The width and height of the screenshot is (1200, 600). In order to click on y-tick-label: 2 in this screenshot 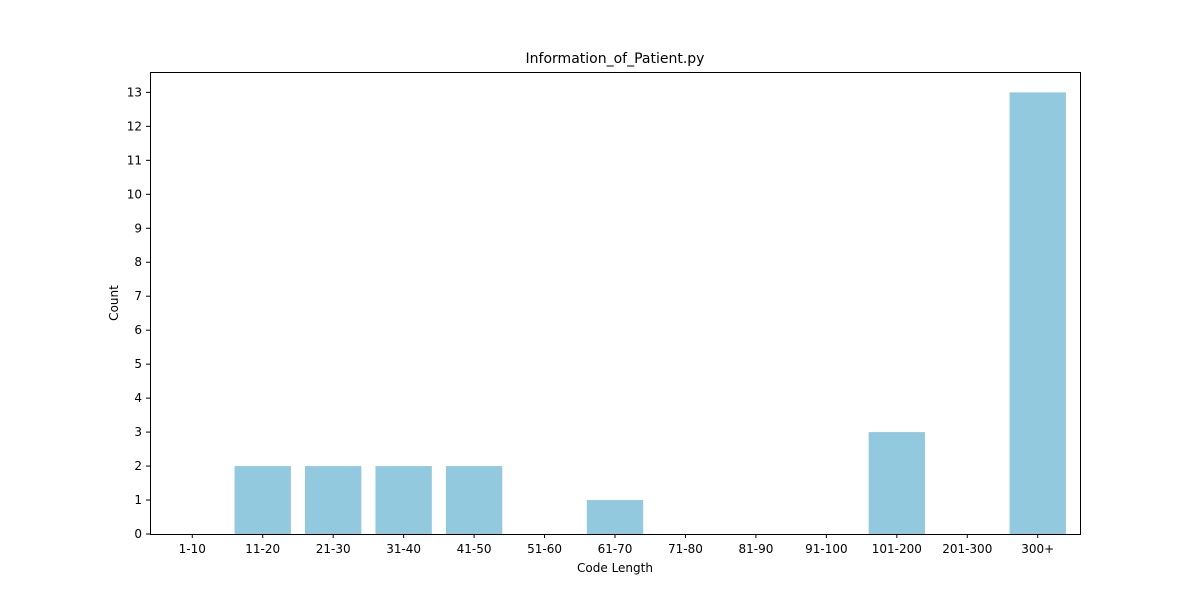, I will do `click(138, 466)`.